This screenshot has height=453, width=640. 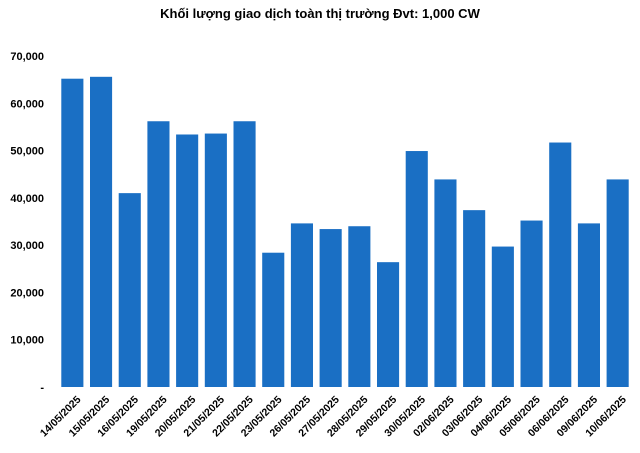 What do you see at coordinates (27, 246) in the screenshot?
I see `y-tick-label: 30,000` at bounding box center [27, 246].